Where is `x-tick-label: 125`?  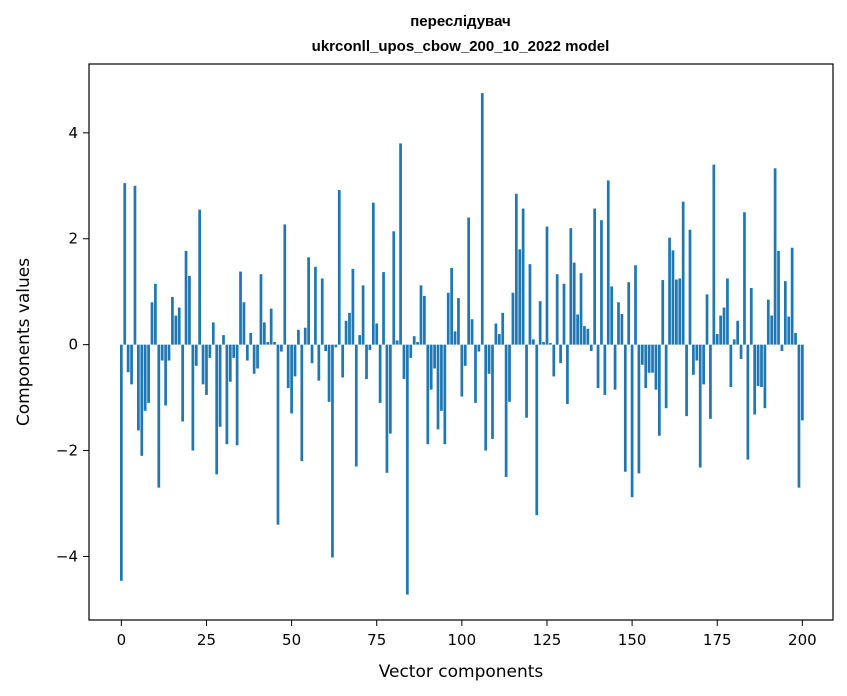
x-tick-label: 125 is located at coordinates (547, 640).